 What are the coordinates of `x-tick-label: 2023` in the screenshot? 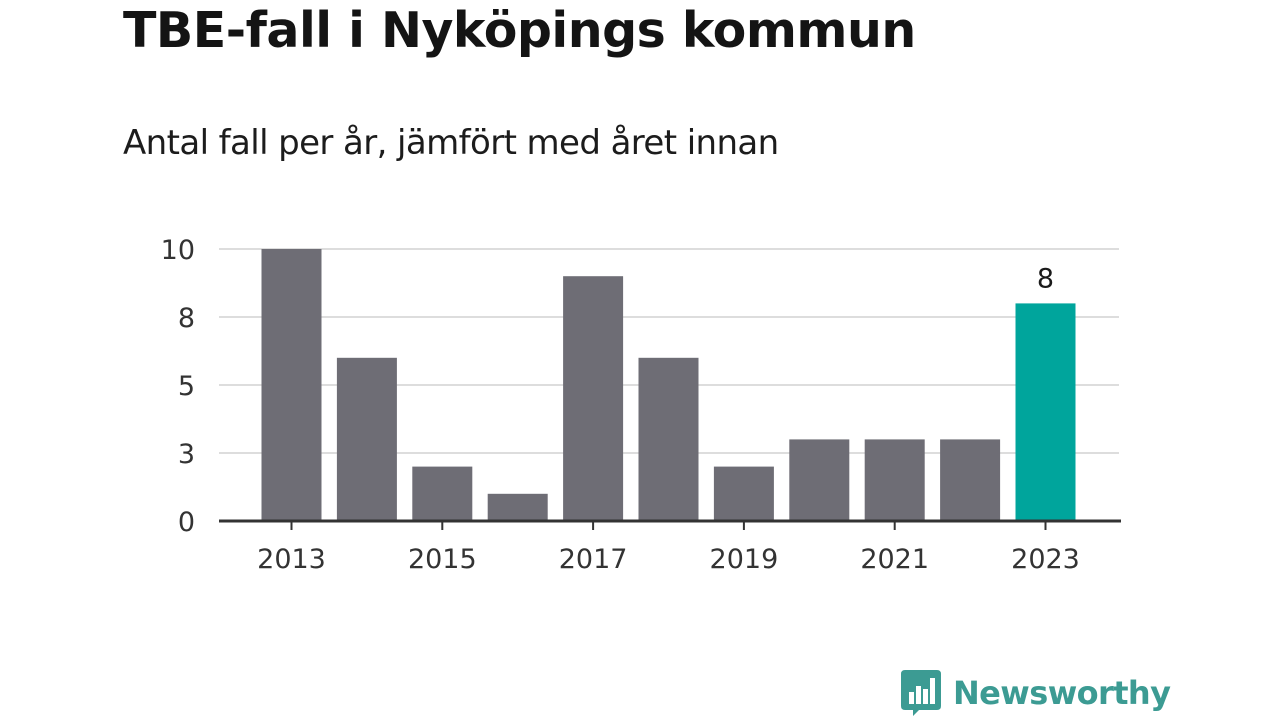 It's located at (1045, 559).